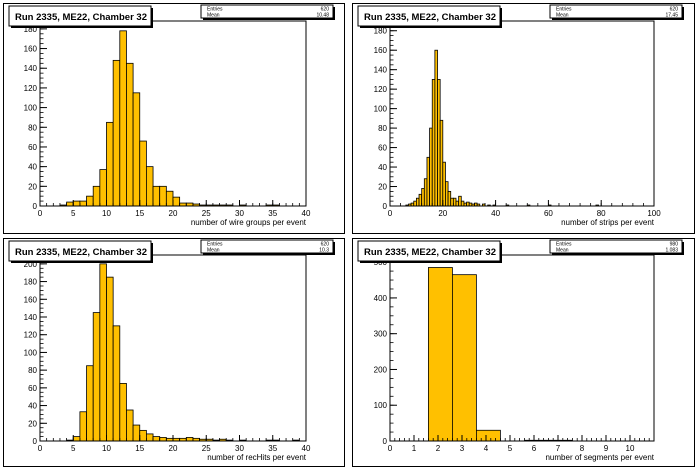 The width and height of the screenshot is (696, 472). What do you see at coordinates (558, 448) in the screenshot?
I see `x-tick-label: 7` at bounding box center [558, 448].